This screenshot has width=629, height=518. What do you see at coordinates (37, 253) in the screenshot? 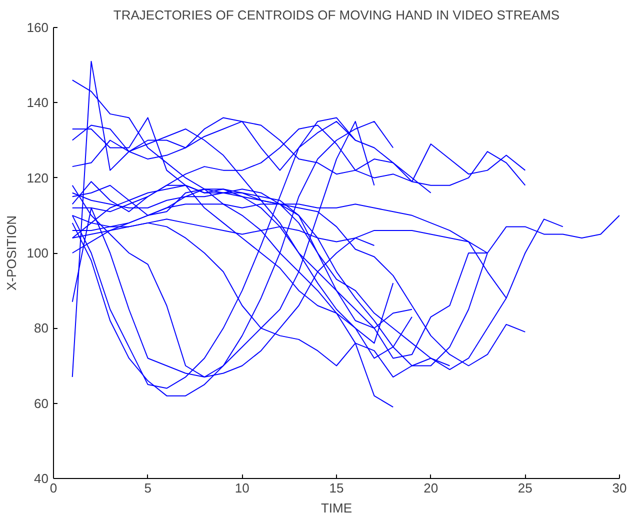
I see `y-tick-label: 100` at bounding box center [37, 253].